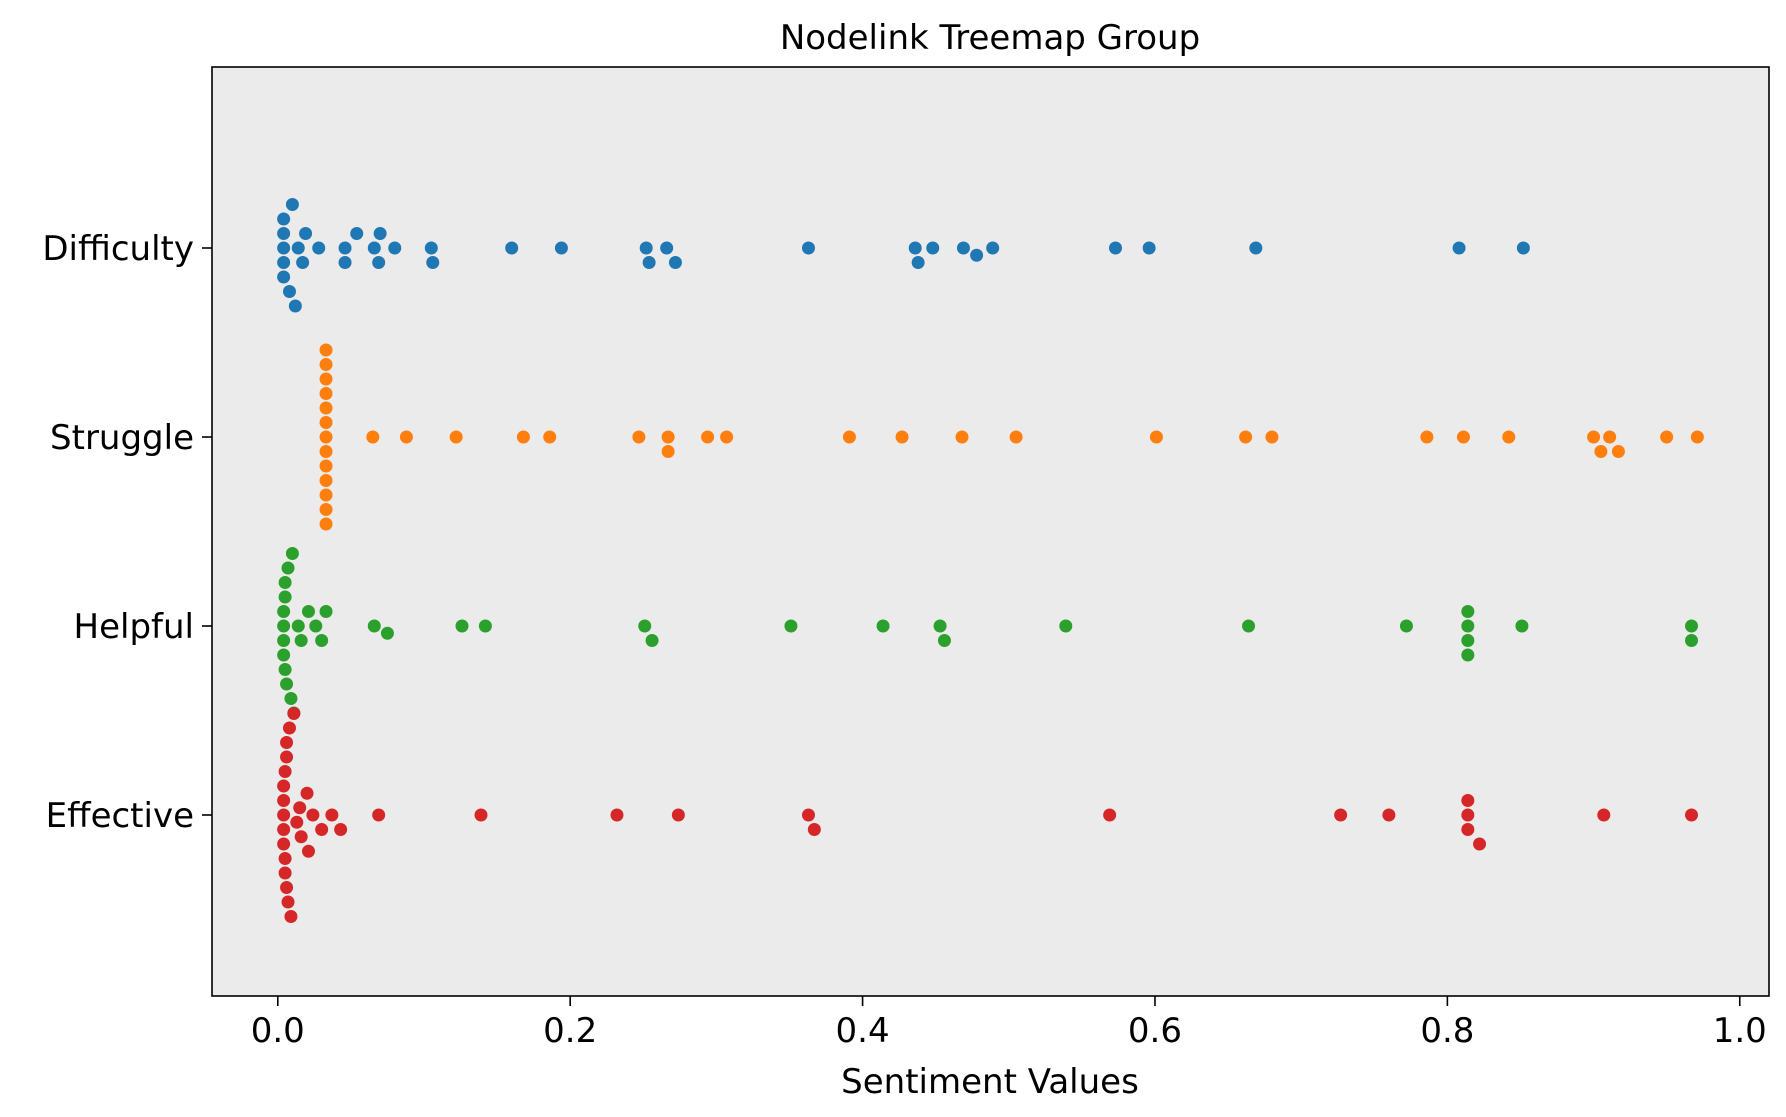 This screenshot has height=1117, width=1786. What do you see at coordinates (988, 633) in the screenshot?
I see `series-helpful` at bounding box center [988, 633].